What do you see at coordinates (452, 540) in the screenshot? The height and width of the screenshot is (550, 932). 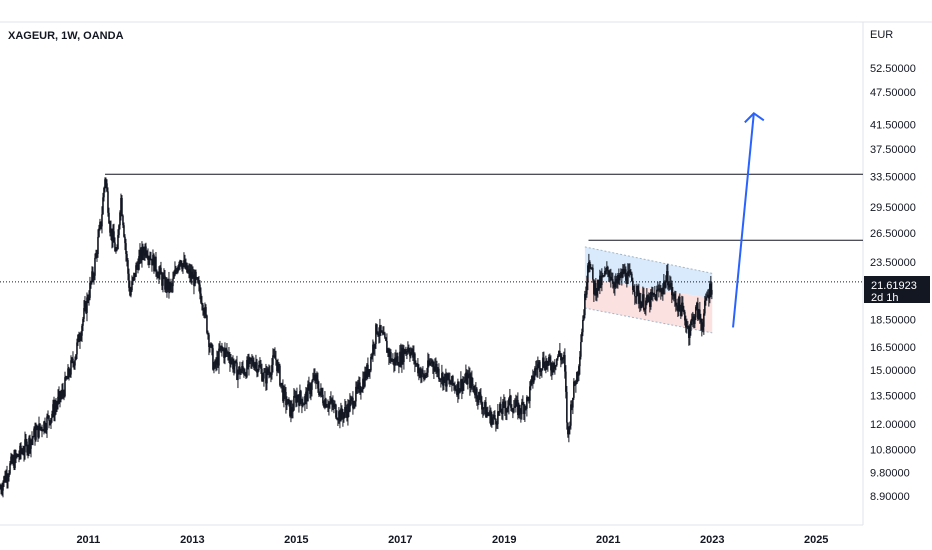 I see `time-axis: 2011 2013 2015 2017 2019 2021 2023 2025` at bounding box center [452, 540].